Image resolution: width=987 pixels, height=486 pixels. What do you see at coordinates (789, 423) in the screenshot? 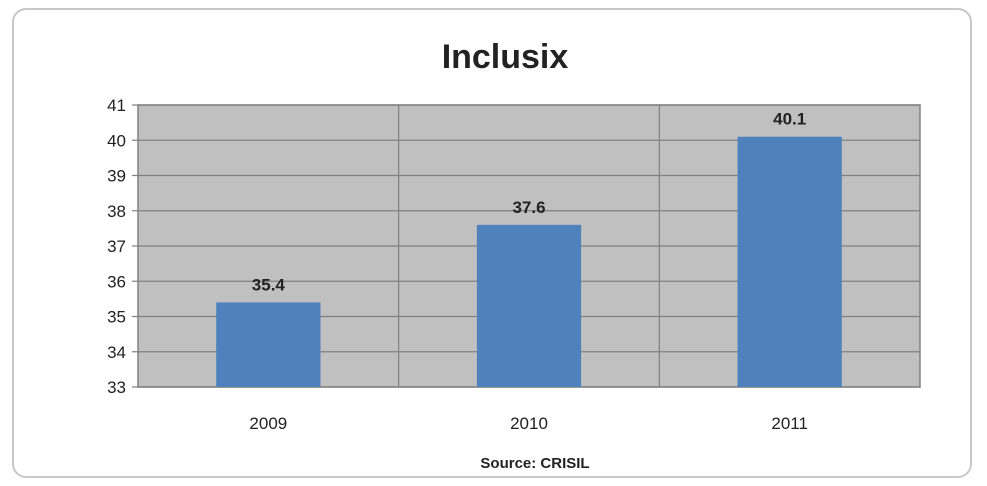
I see `x-tick-label: 2011` at bounding box center [789, 423].